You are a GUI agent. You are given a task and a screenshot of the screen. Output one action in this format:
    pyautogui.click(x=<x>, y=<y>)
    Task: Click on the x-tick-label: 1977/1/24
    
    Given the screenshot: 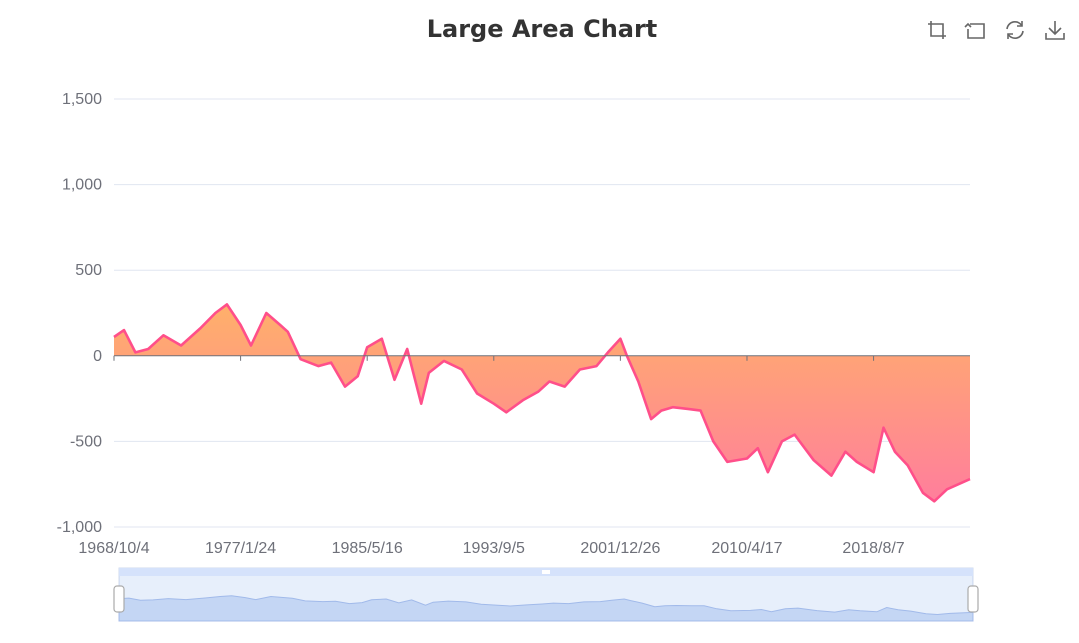 What is the action you would take?
    pyautogui.click(x=240, y=548)
    